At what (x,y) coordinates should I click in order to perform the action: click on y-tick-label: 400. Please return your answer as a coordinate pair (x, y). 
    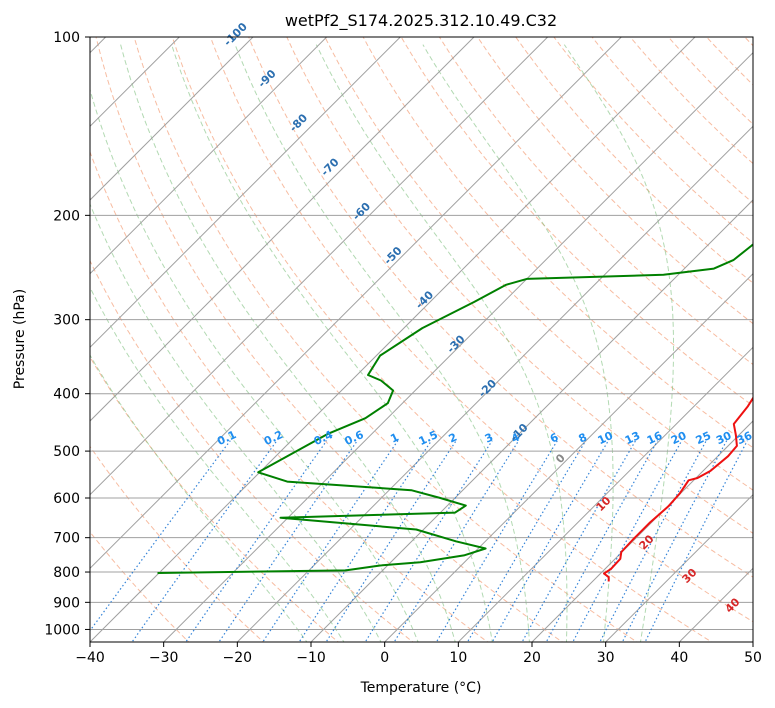
    Looking at the image, I should click on (66, 395).